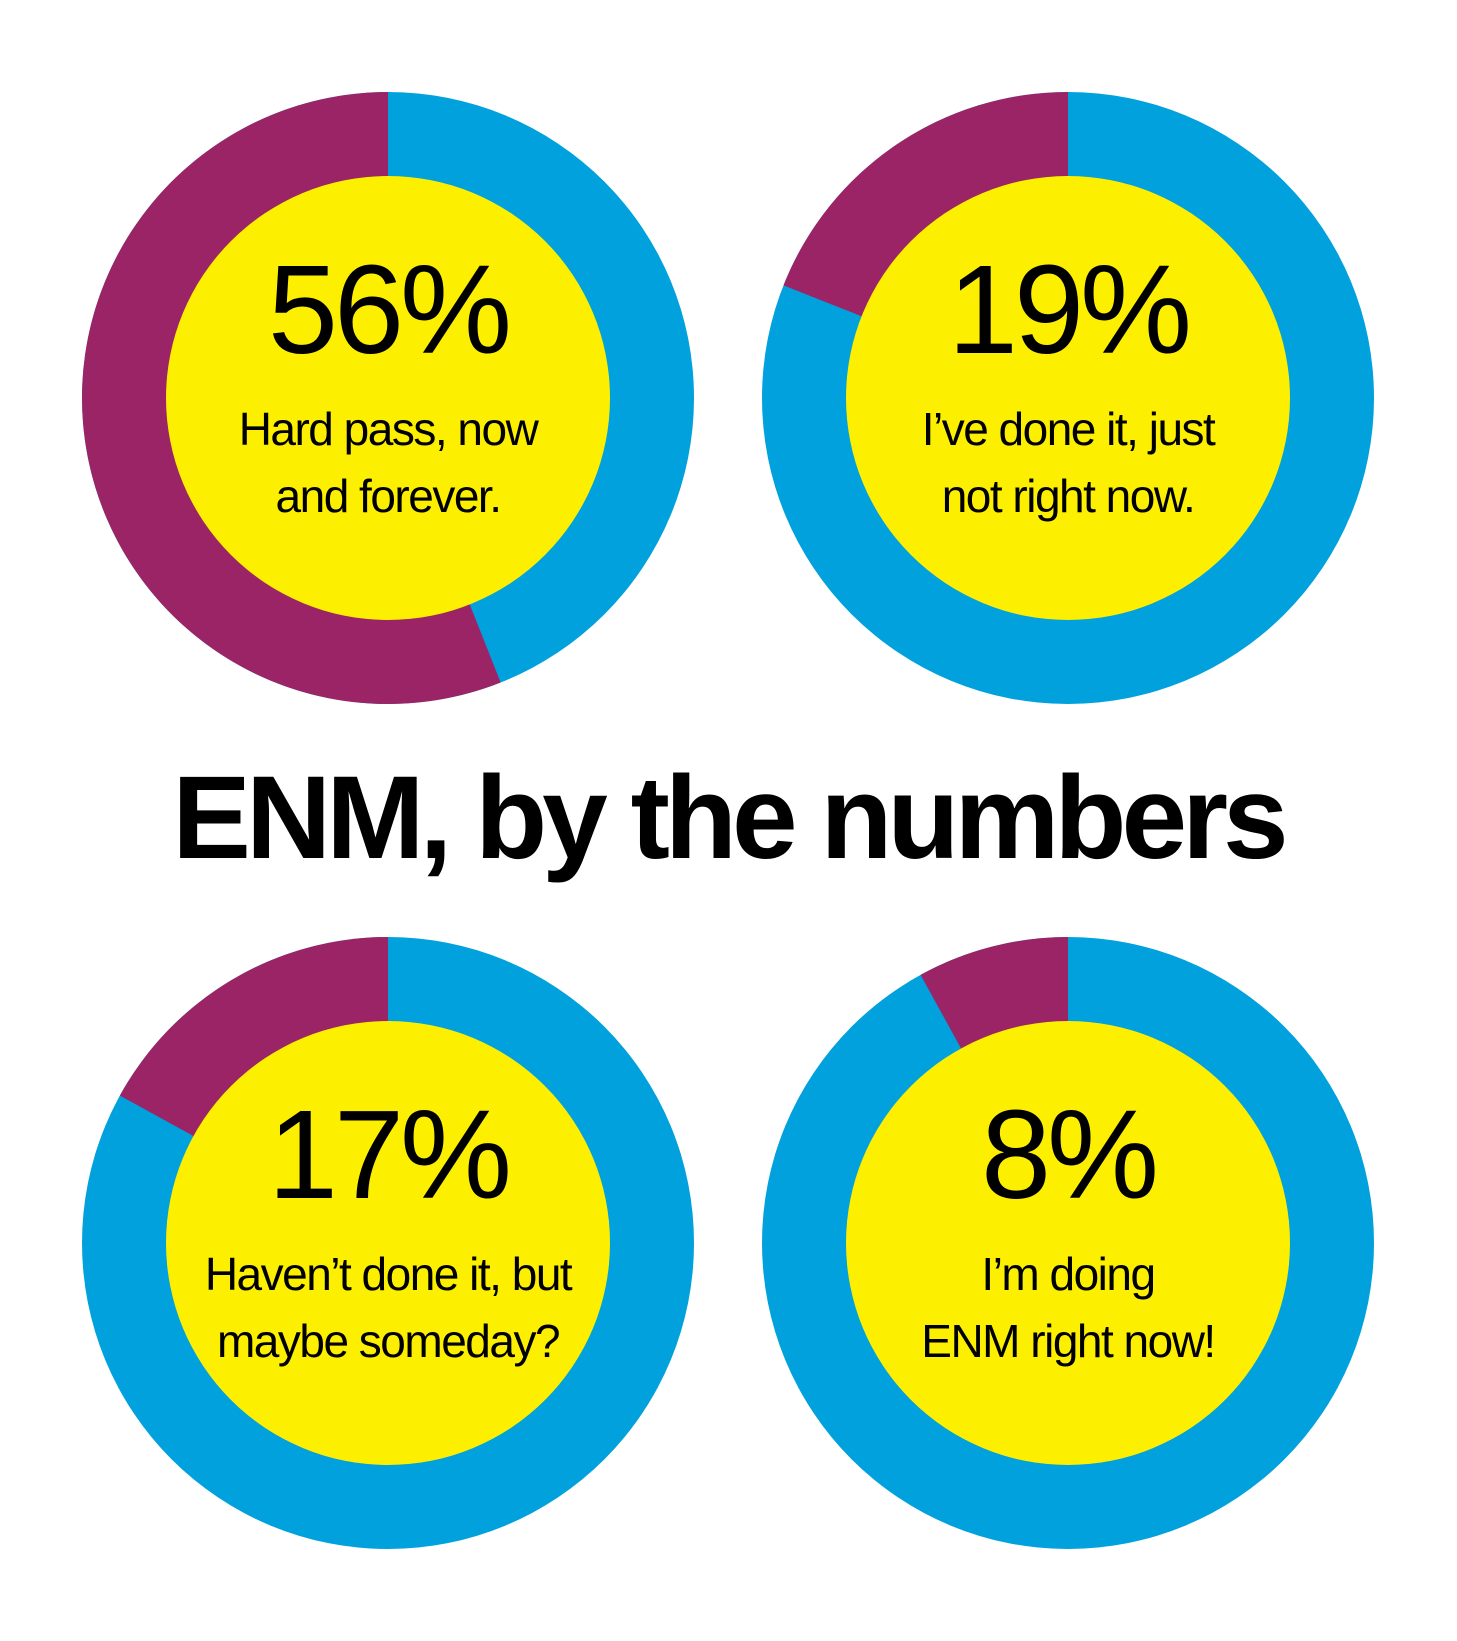 The width and height of the screenshot is (1457, 1641). I want to click on answer-label-line: Hard pass, now, so click(389, 429).